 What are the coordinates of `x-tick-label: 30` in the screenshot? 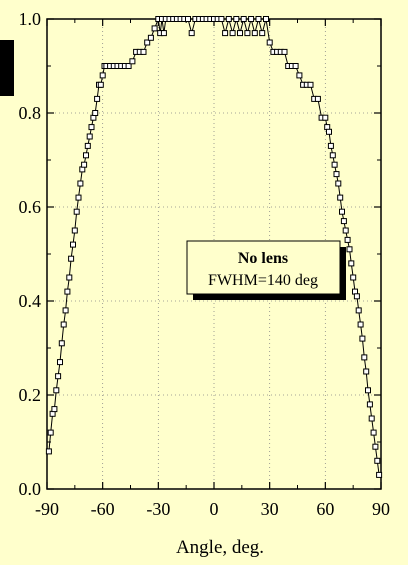 It's located at (270, 509).